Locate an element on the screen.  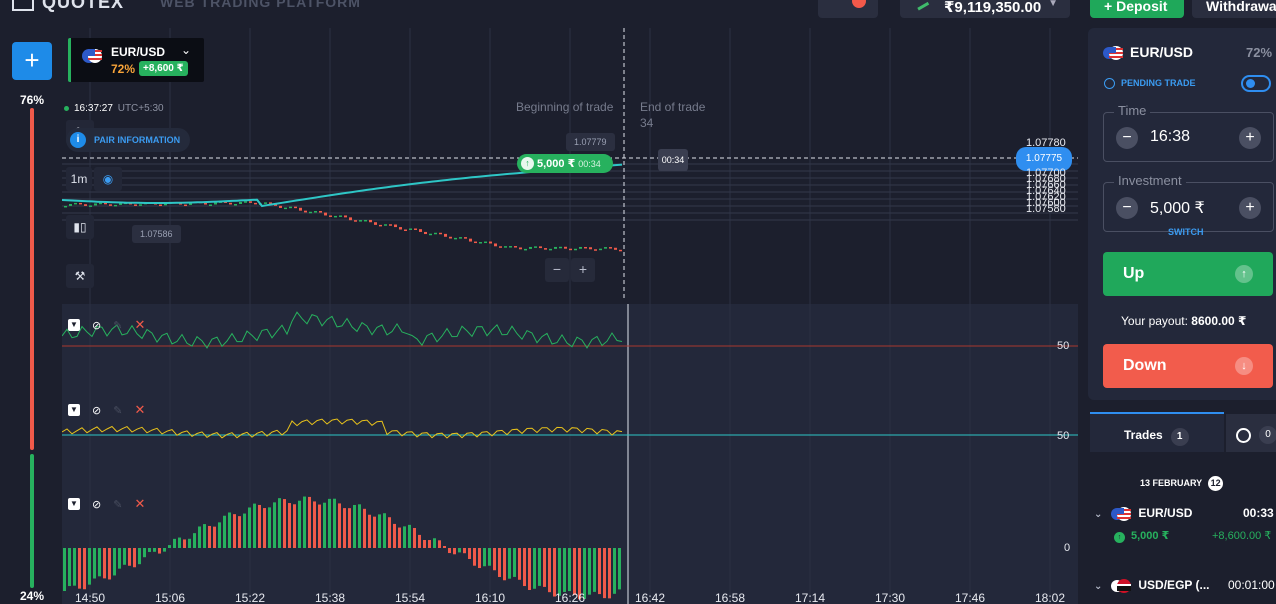
eye-icon: ◉ is located at coordinates (108, 179).